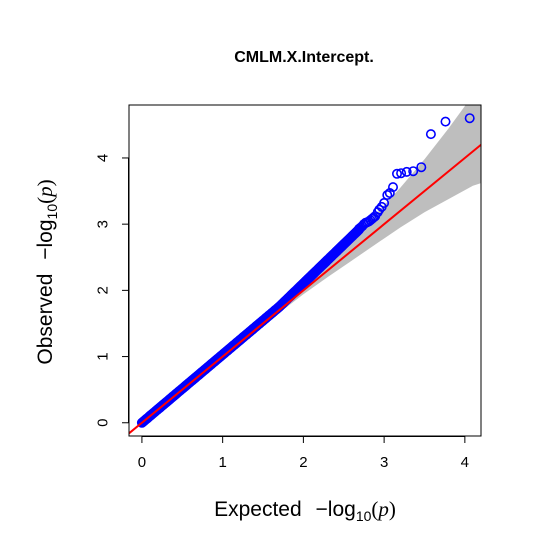 This screenshot has height=546, width=544. I want to click on y-tick-label: 3, so click(103, 224).